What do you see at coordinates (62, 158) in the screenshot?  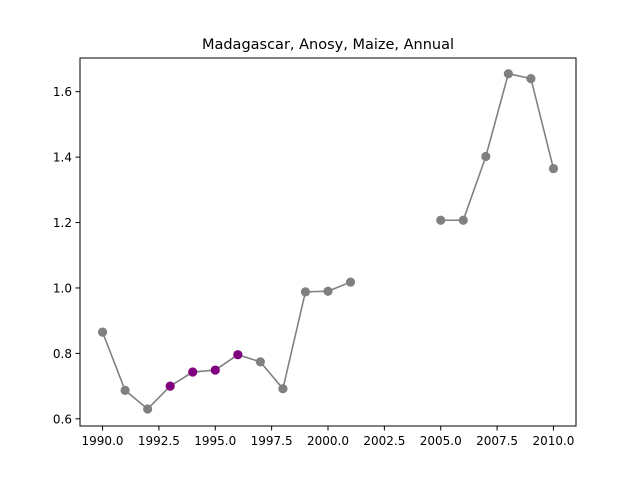 I see `y-tick-label: 1.4` at bounding box center [62, 158].